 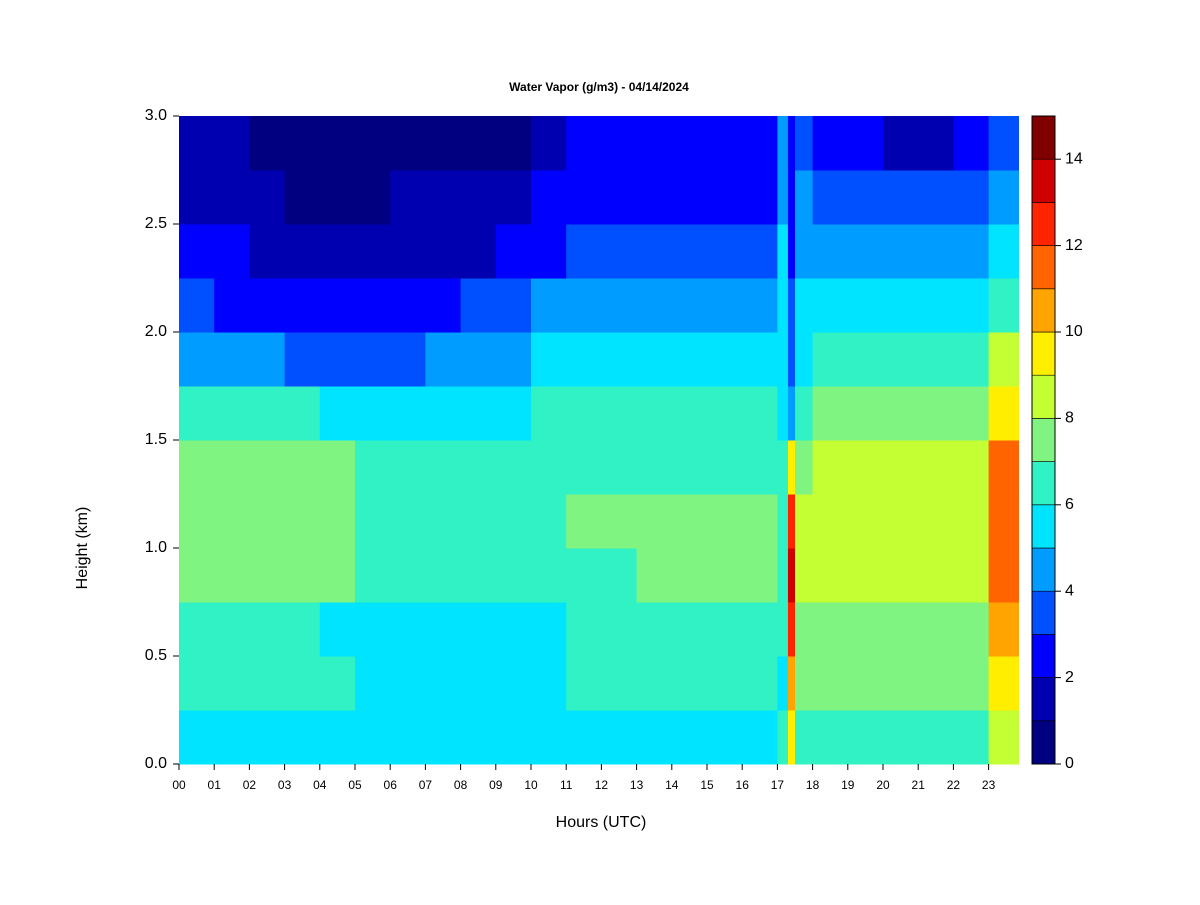 What do you see at coordinates (707, 785) in the screenshot?
I see `x-tick-label: 15` at bounding box center [707, 785].